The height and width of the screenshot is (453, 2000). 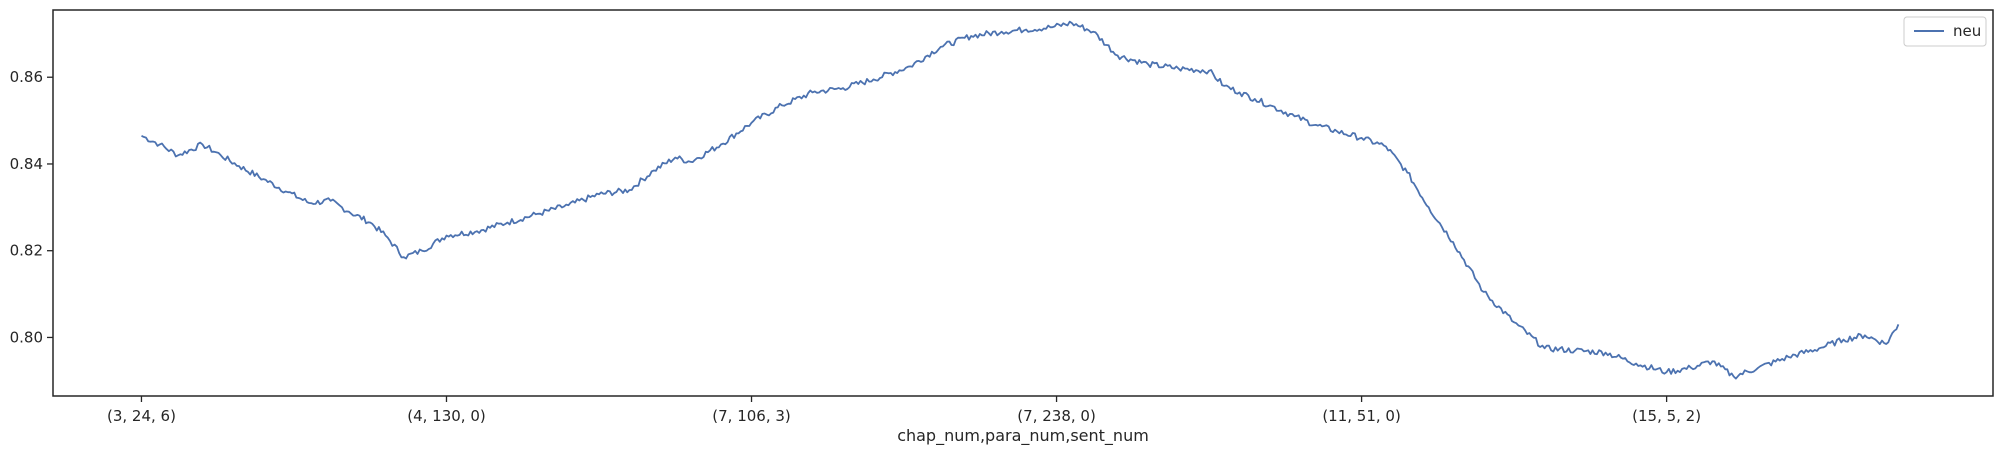 What do you see at coordinates (26, 164) in the screenshot?
I see `y-tick-label: 0.84` at bounding box center [26, 164].